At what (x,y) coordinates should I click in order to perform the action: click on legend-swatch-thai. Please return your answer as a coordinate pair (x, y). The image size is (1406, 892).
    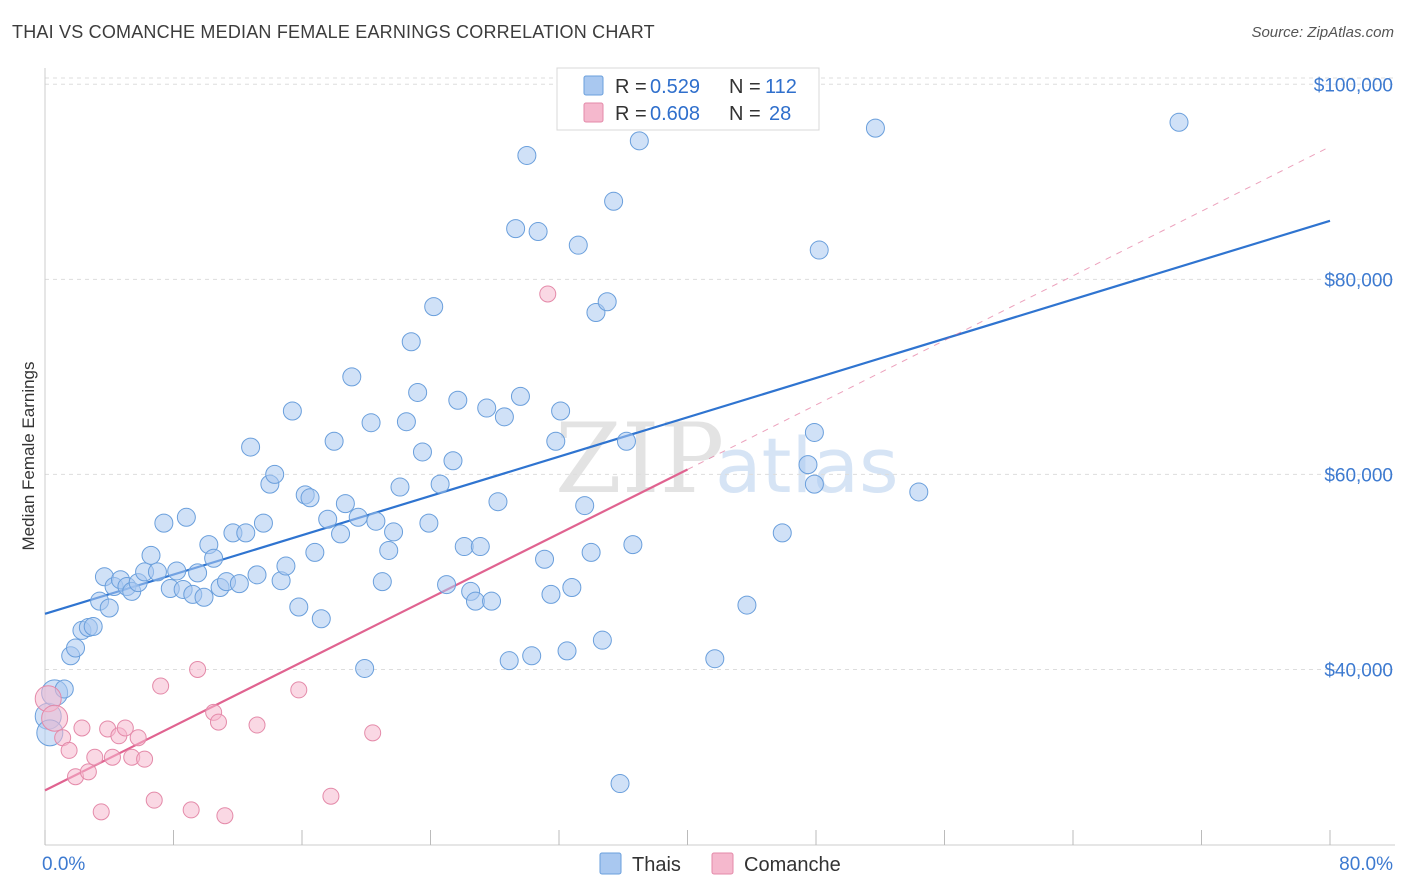
    Looking at the image, I should click on (593, 85).